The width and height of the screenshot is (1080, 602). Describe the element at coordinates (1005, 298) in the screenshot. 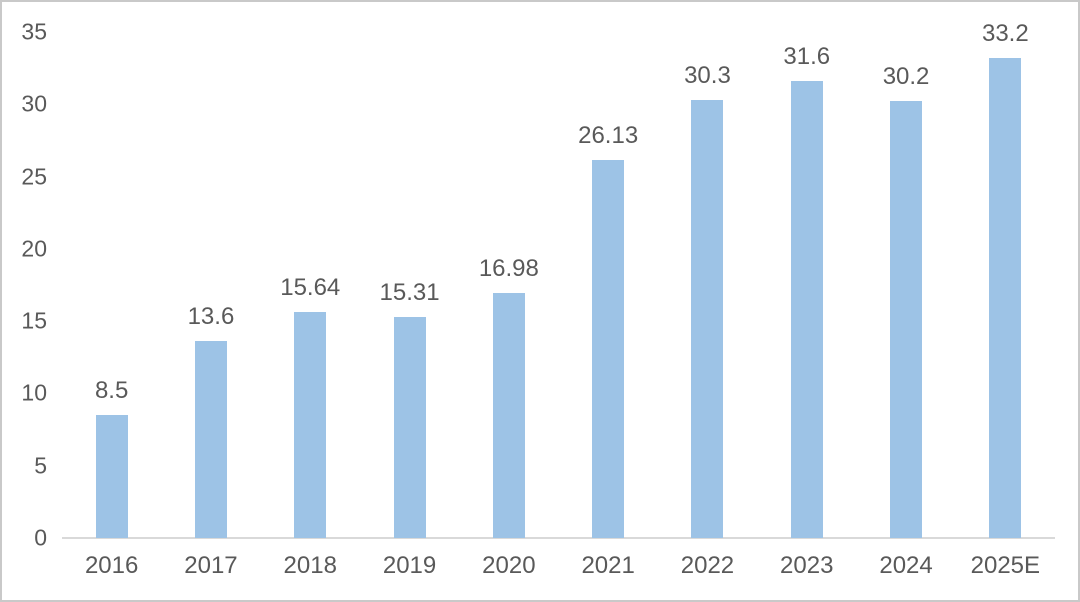

I see `bar-2025E` at that location.